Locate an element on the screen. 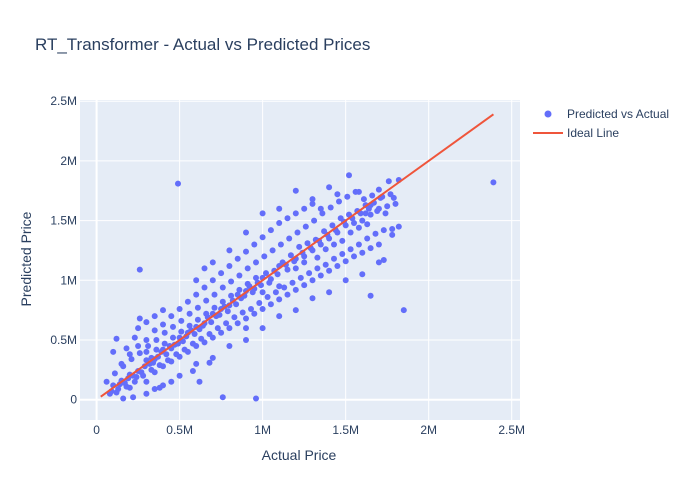 The width and height of the screenshot is (700, 500). x-axis-title: Actual Price is located at coordinates (299, 455).